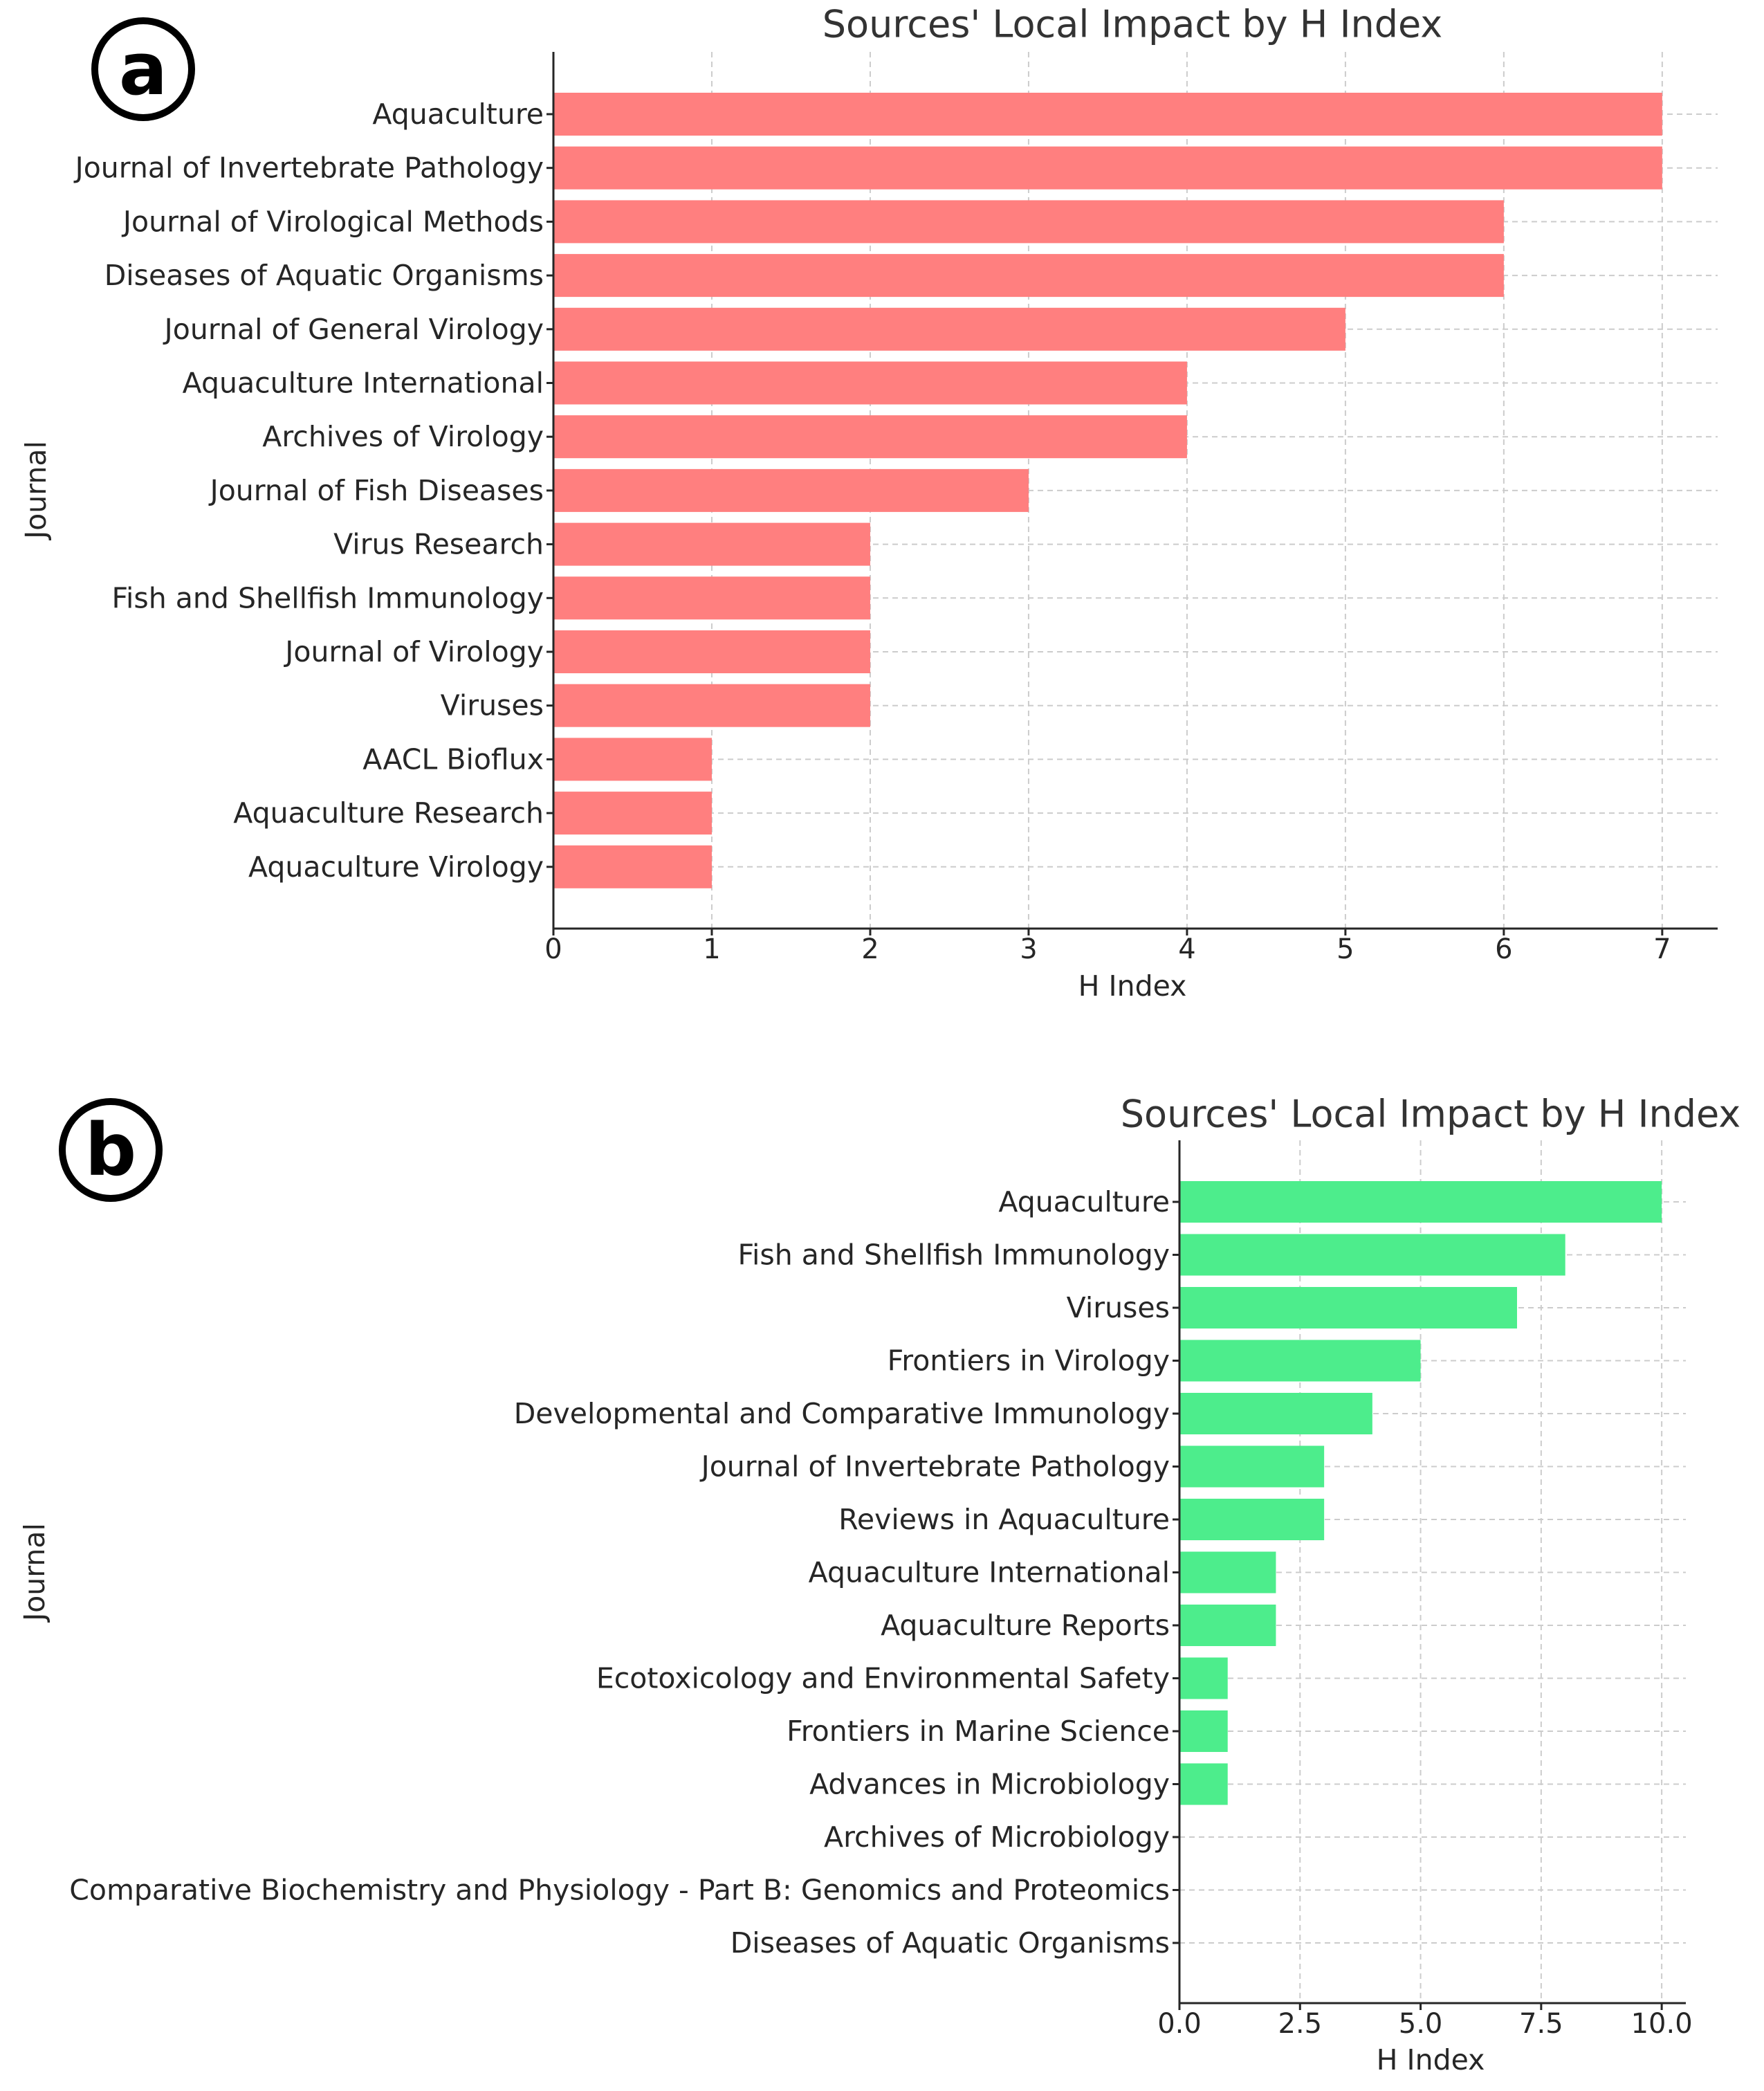  I want to click on panel-a-badge: a, so click(143, 69).